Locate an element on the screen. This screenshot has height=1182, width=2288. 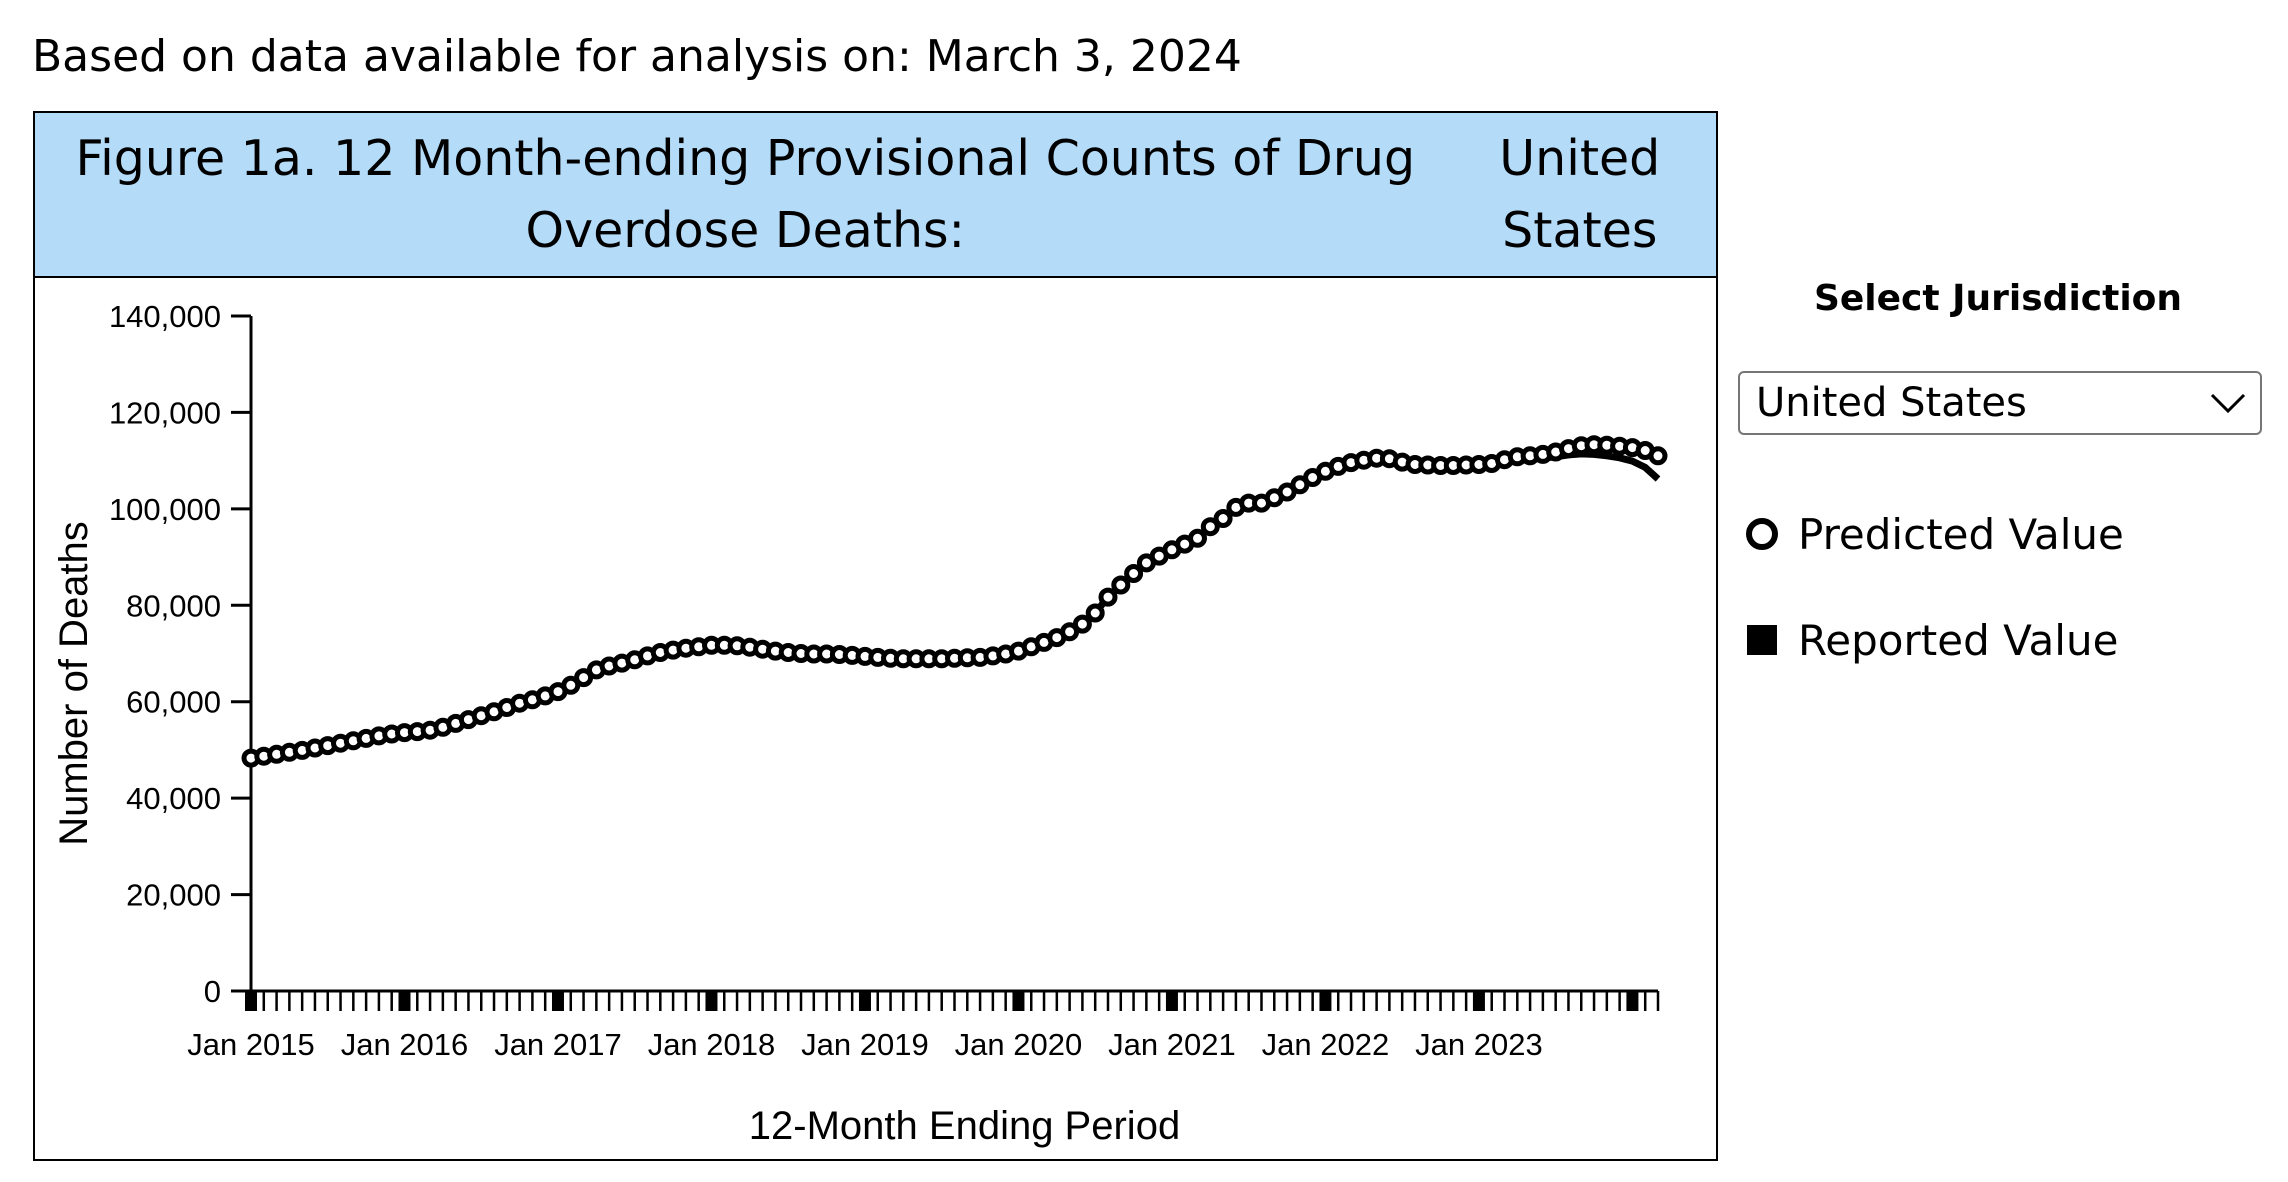
x-tick-label: Jan 2018 is located at coordinates (712, 1044).